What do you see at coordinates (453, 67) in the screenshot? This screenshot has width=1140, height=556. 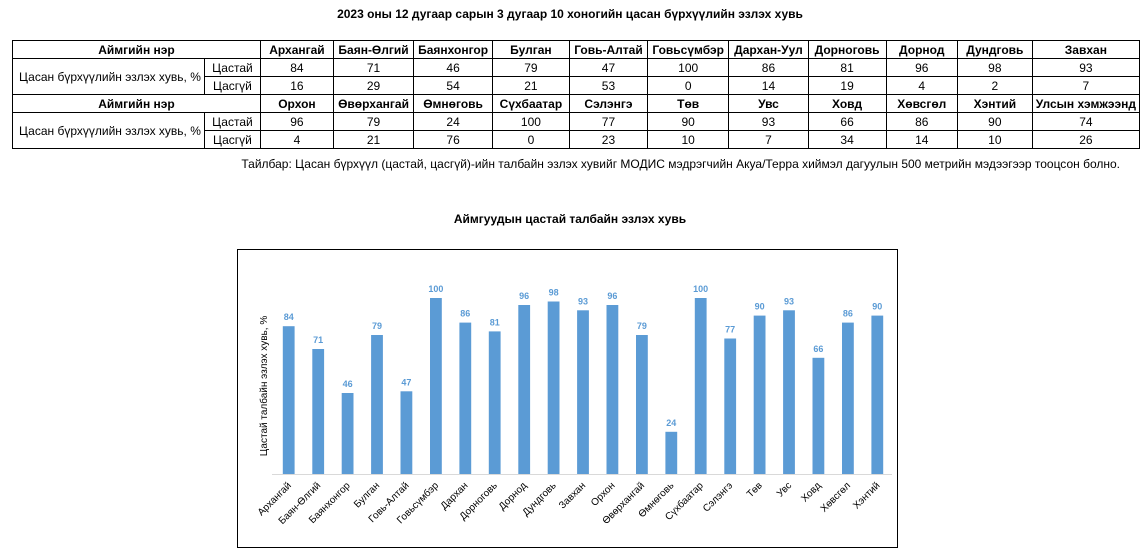 I see `snow-value-cell: 46` at bounding box center [453, 67].